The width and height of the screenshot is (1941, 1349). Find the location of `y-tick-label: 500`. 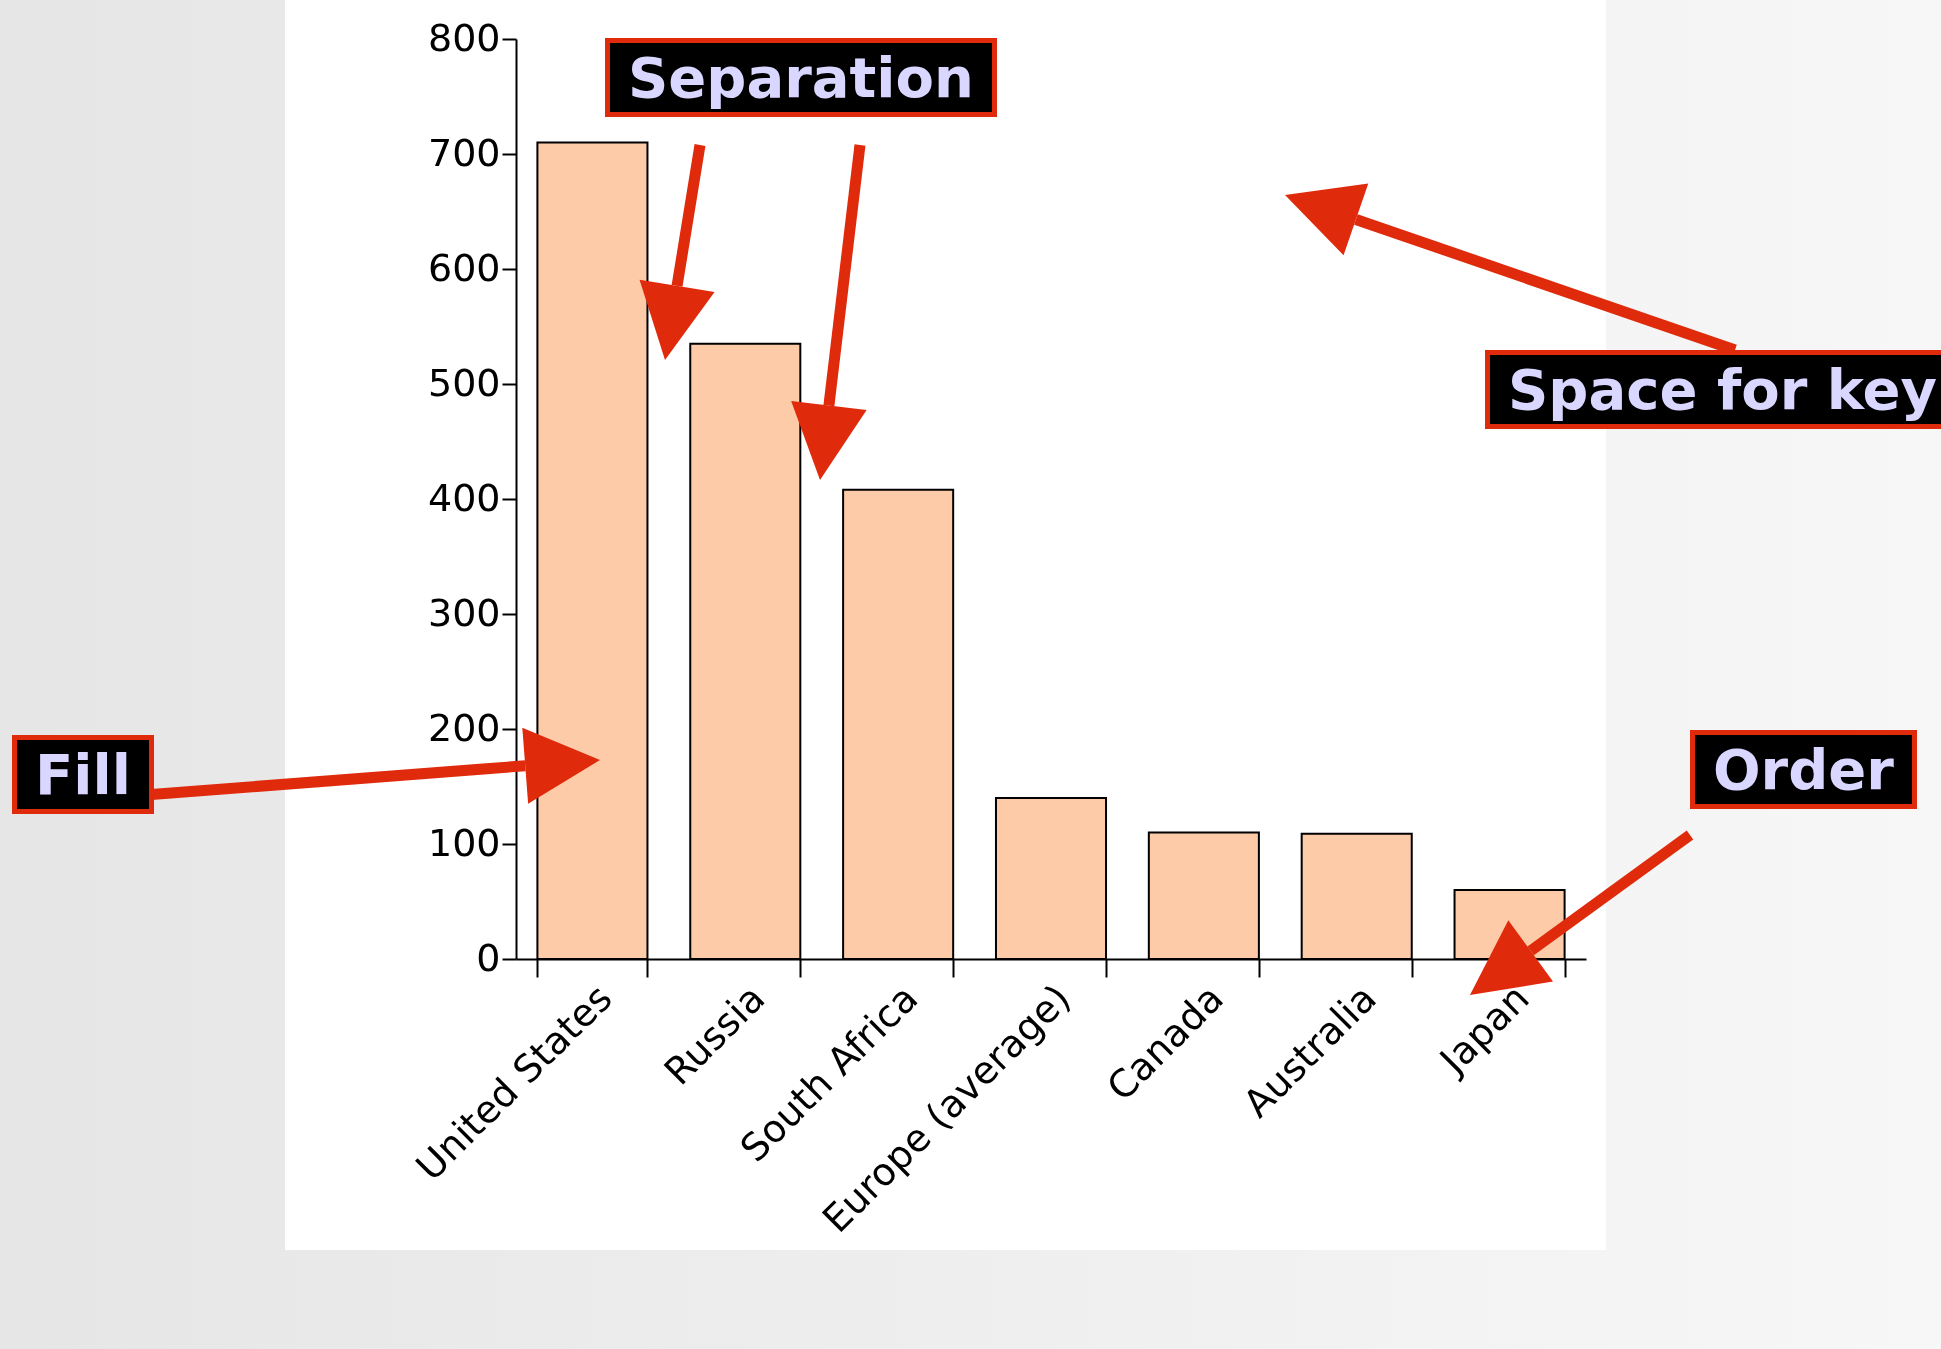

y-tick-label: 500 is located at coordinates (464, 382).